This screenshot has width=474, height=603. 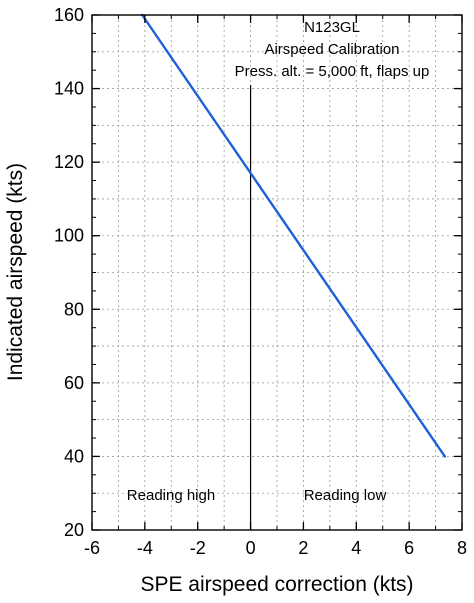 What do you see at coordinates (69, 236) in the screenshot?
I see `y-tick-label: 100` at bounding box center [69, 236].